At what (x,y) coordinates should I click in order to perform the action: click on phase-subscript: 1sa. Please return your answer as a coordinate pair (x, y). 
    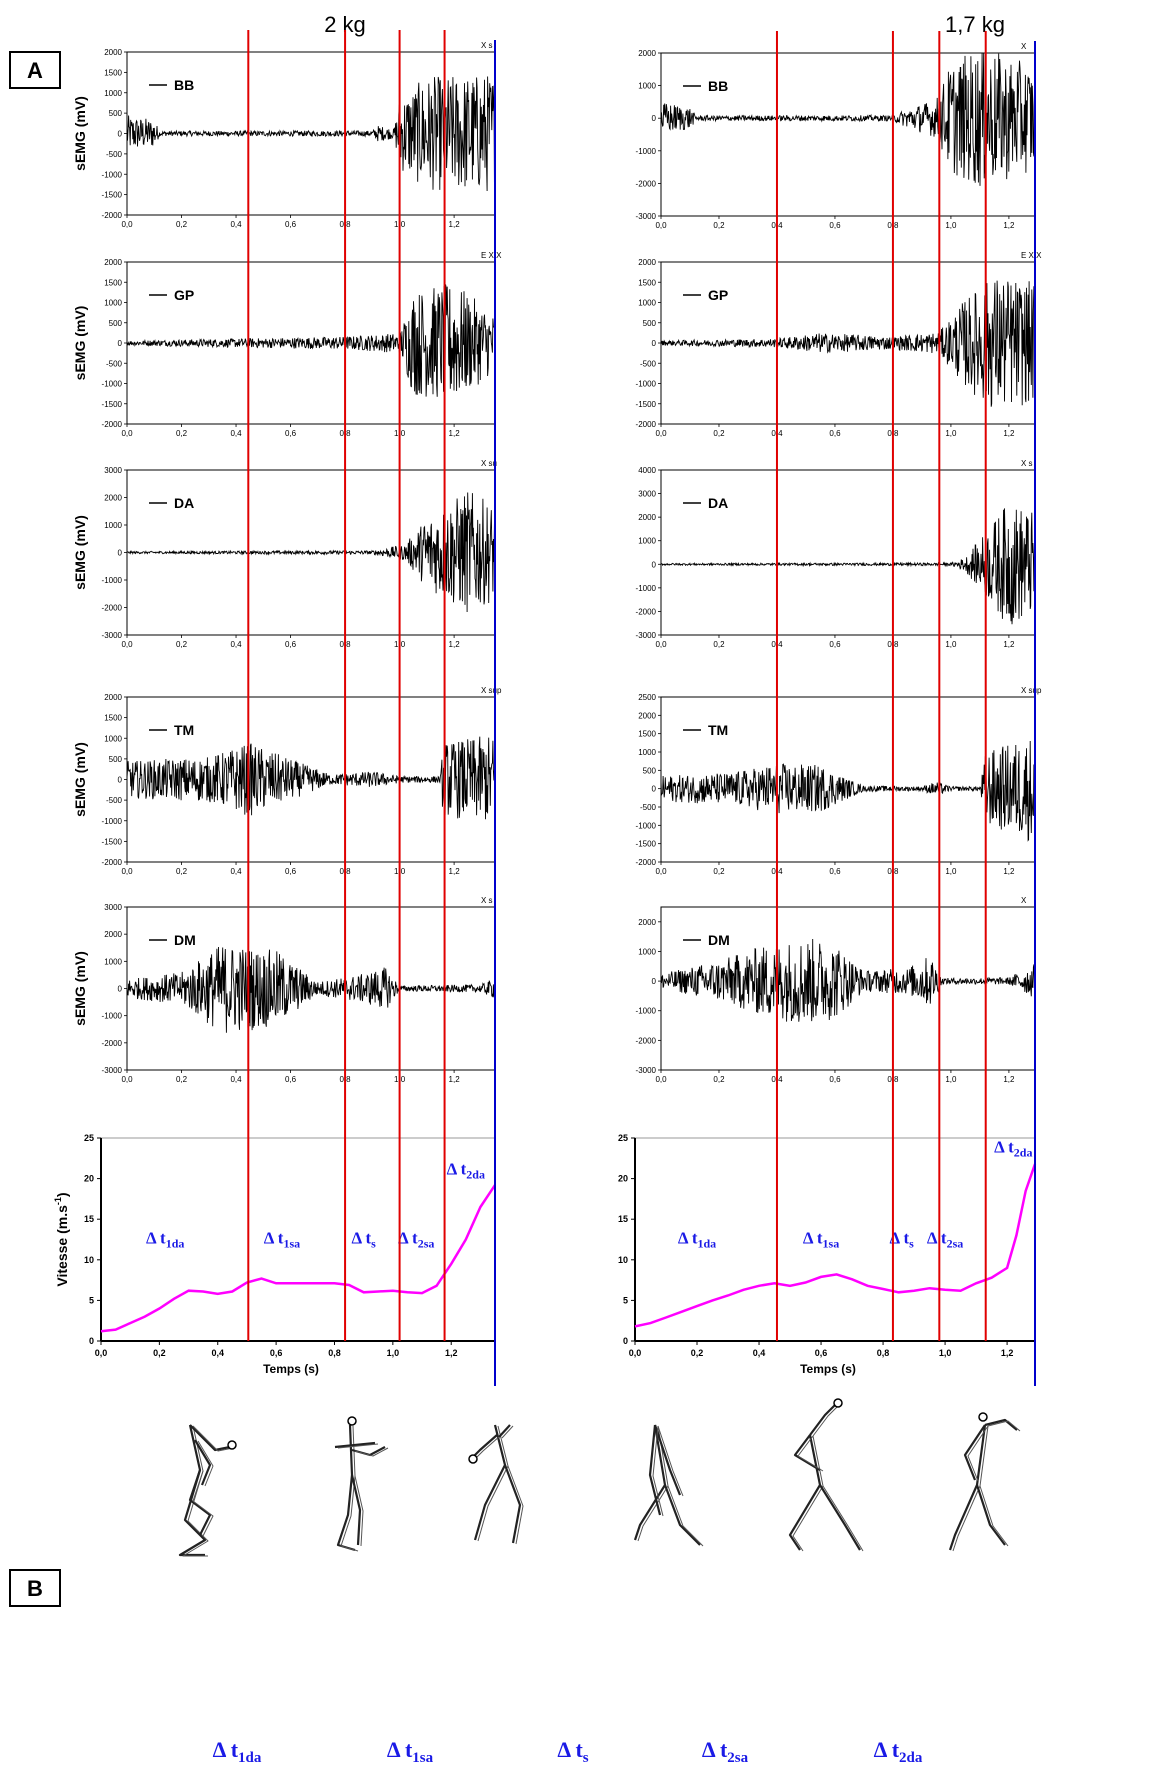
    Looking at the image, I should click on (831, 1244).